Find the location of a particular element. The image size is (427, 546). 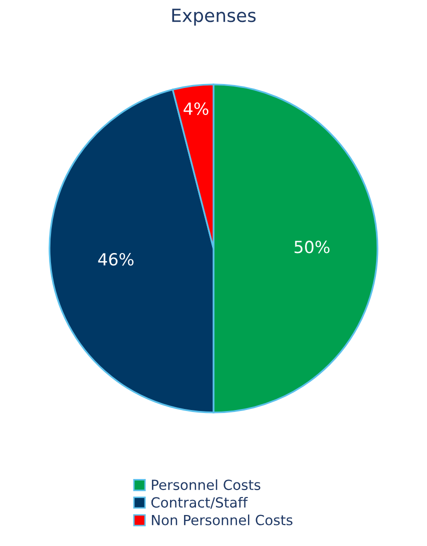

data-label: 50% is located at coordinates (312, 247).